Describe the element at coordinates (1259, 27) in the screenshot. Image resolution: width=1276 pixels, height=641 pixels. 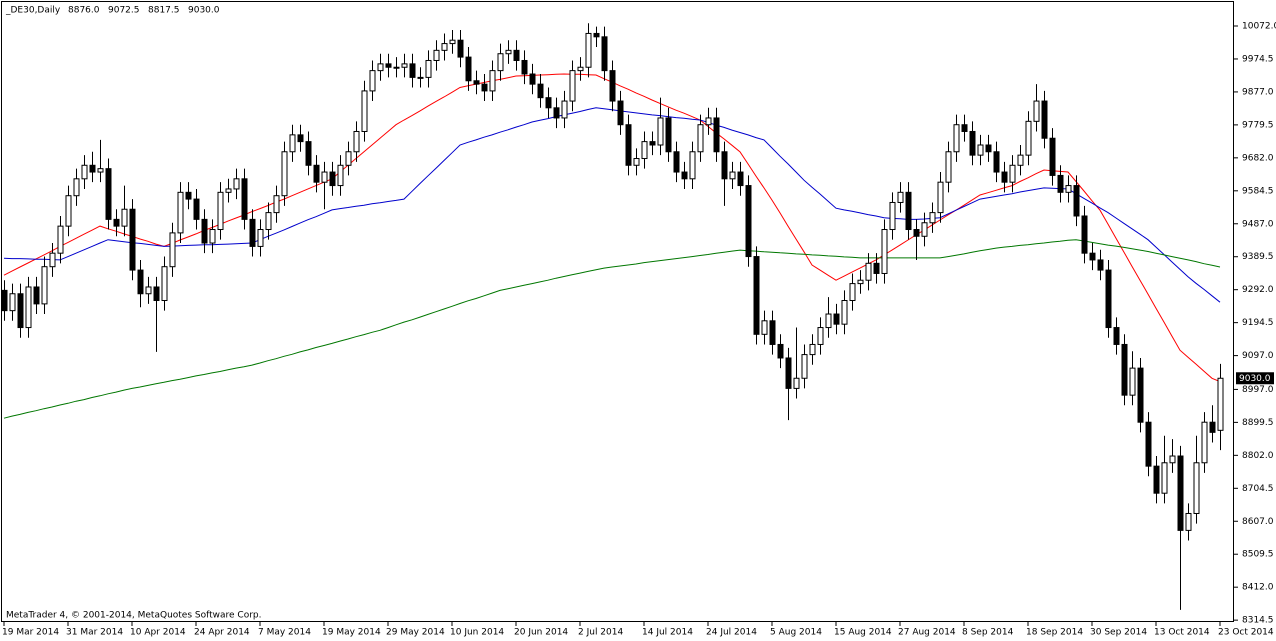
I see `y-tick-label: 10072.0` at that location.